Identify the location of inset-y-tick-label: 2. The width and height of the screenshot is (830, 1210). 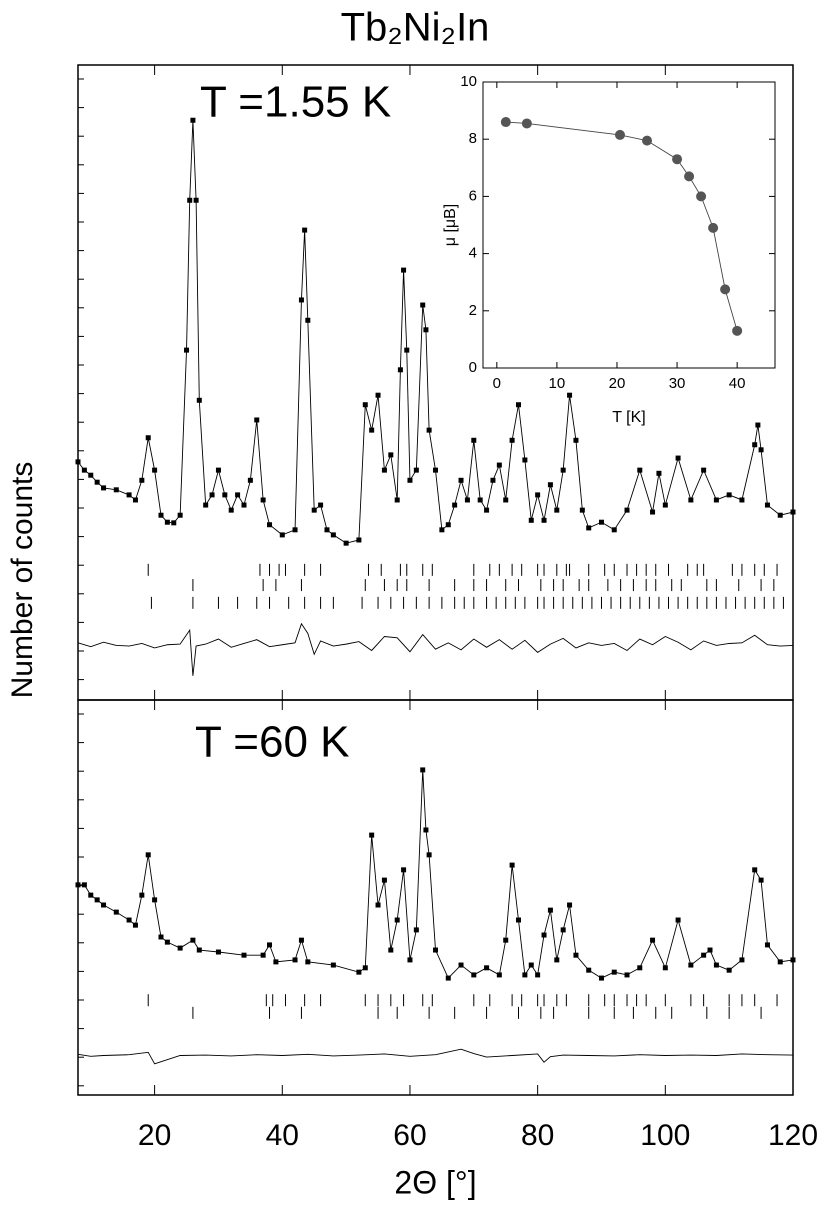
(473, 310).